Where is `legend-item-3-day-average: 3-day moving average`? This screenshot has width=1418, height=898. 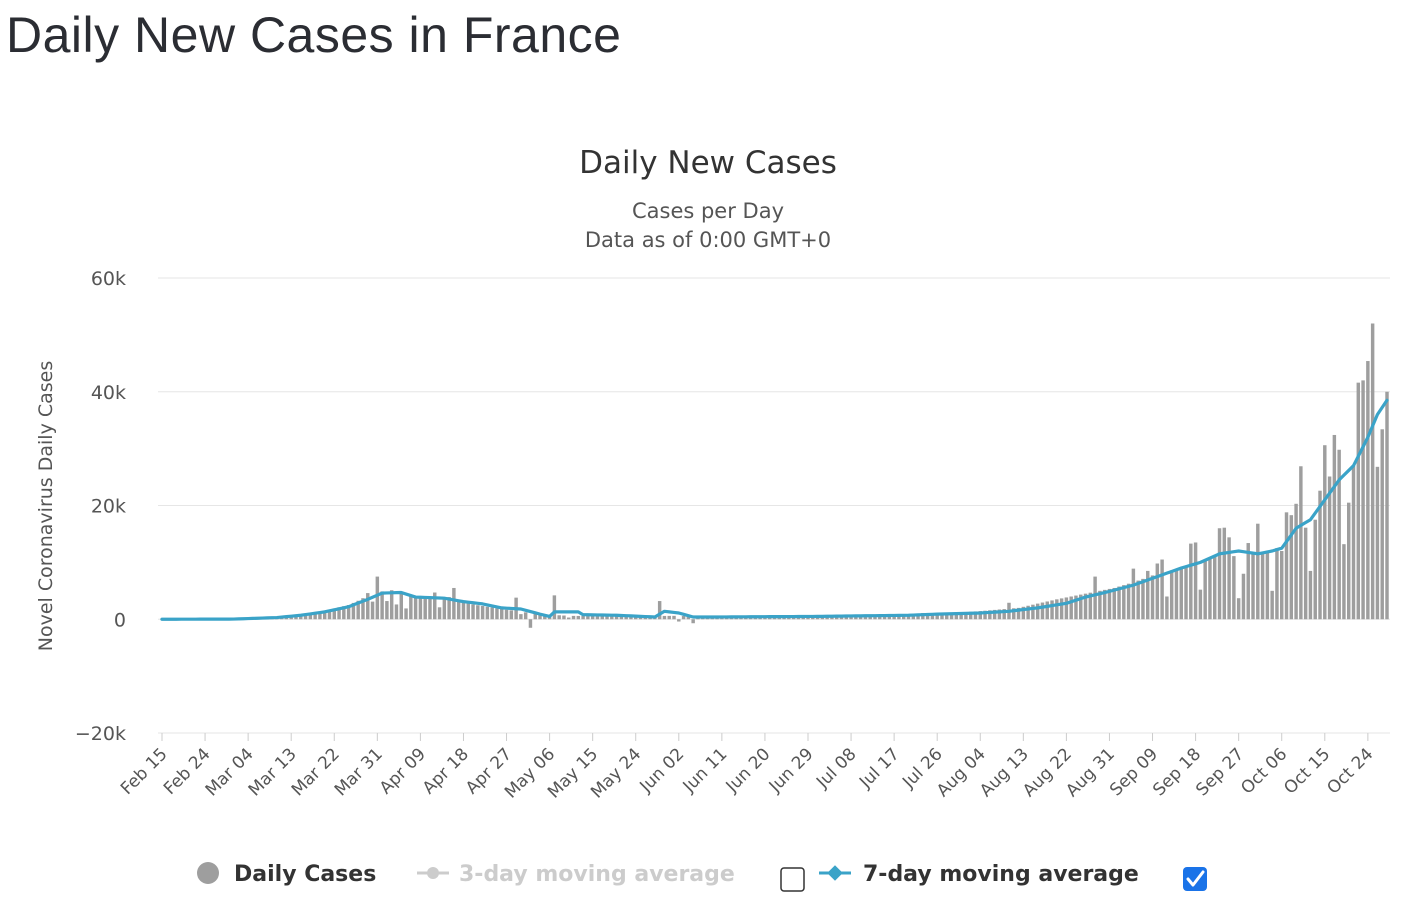 legend-item-3-day-average: 3-day moving average is located at coordinates (576, 874).